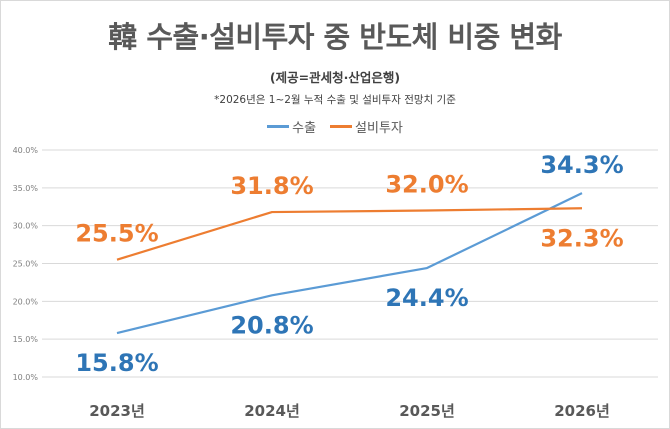 The width and height of the screenshot is (670, 429). Describe the element at coordinates (117, 411) in the screenshot. I see `x-tick-label: 2023년` at that location.